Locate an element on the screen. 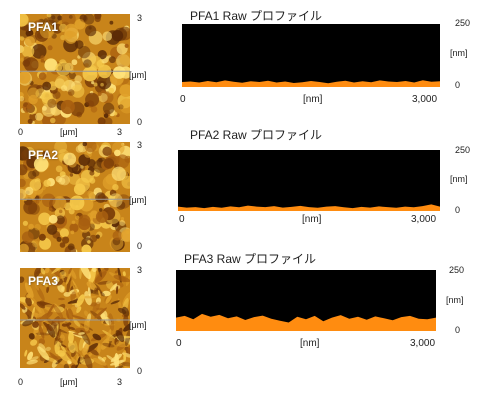 The width and height of the screenshot is (485, 400). afm-label: PFA1 is located at coordinates (43, 27).